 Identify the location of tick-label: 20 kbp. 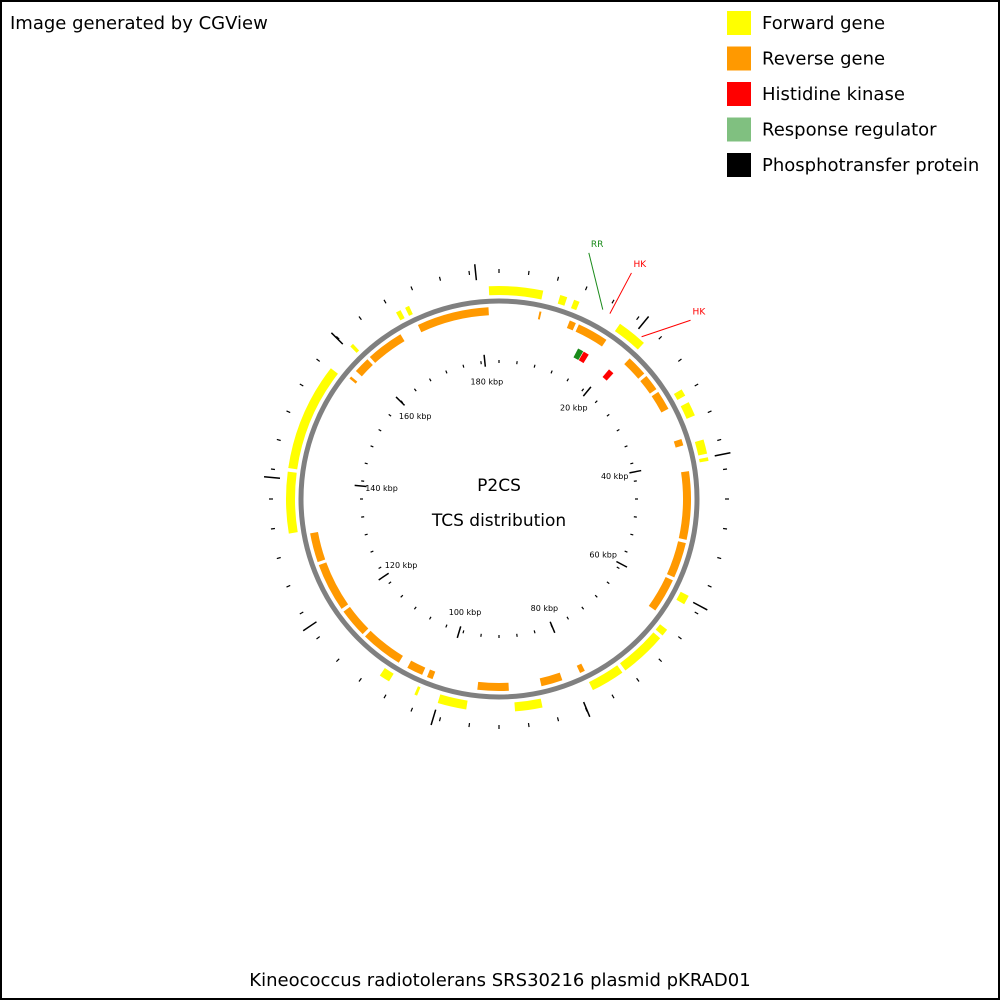
(574, 408).